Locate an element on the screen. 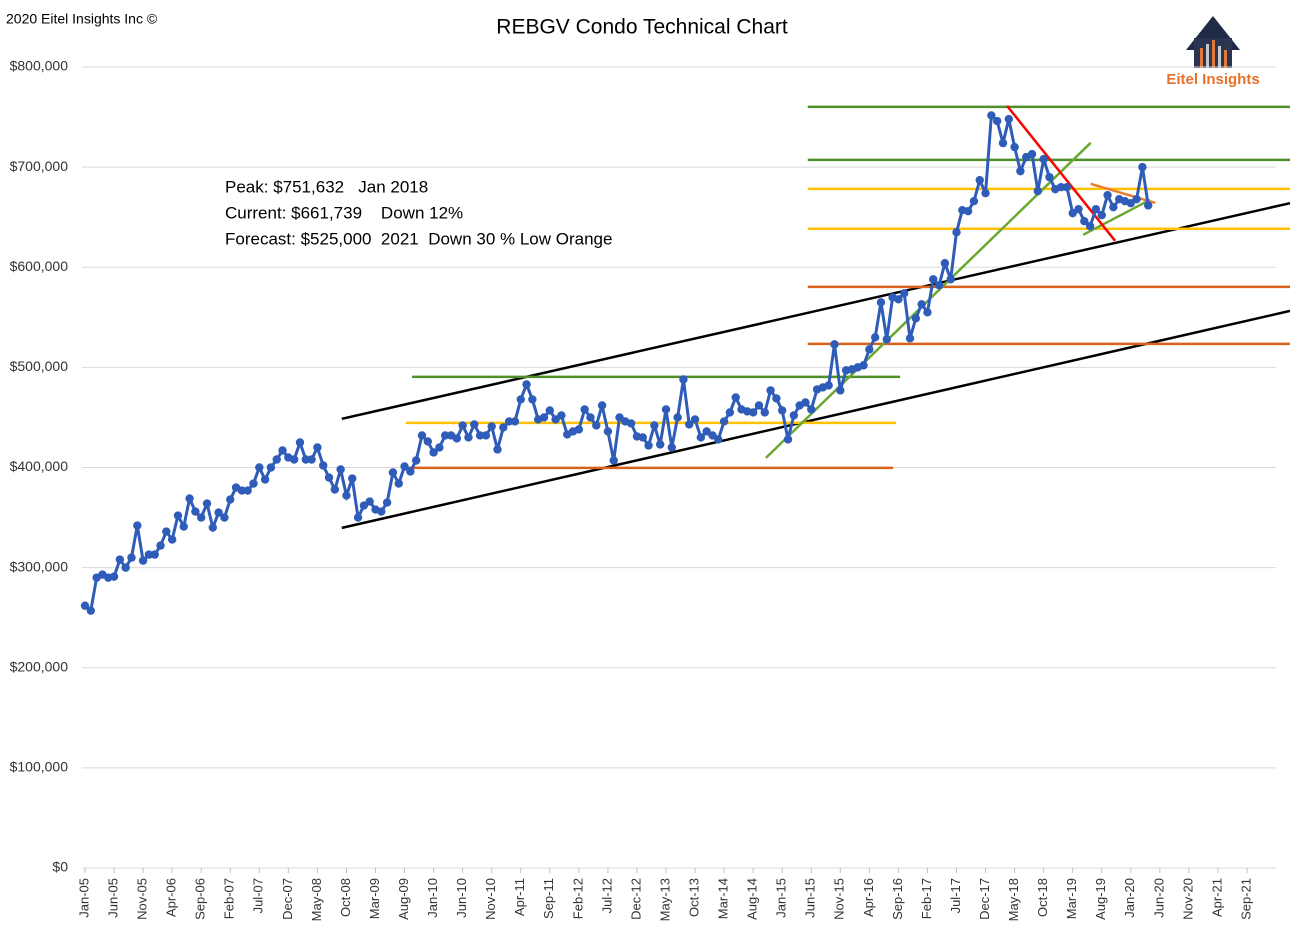 The width and height of the screenshot is (1291, 938). x-tick-label: Aug-09 is located at coordinates (403, 899).